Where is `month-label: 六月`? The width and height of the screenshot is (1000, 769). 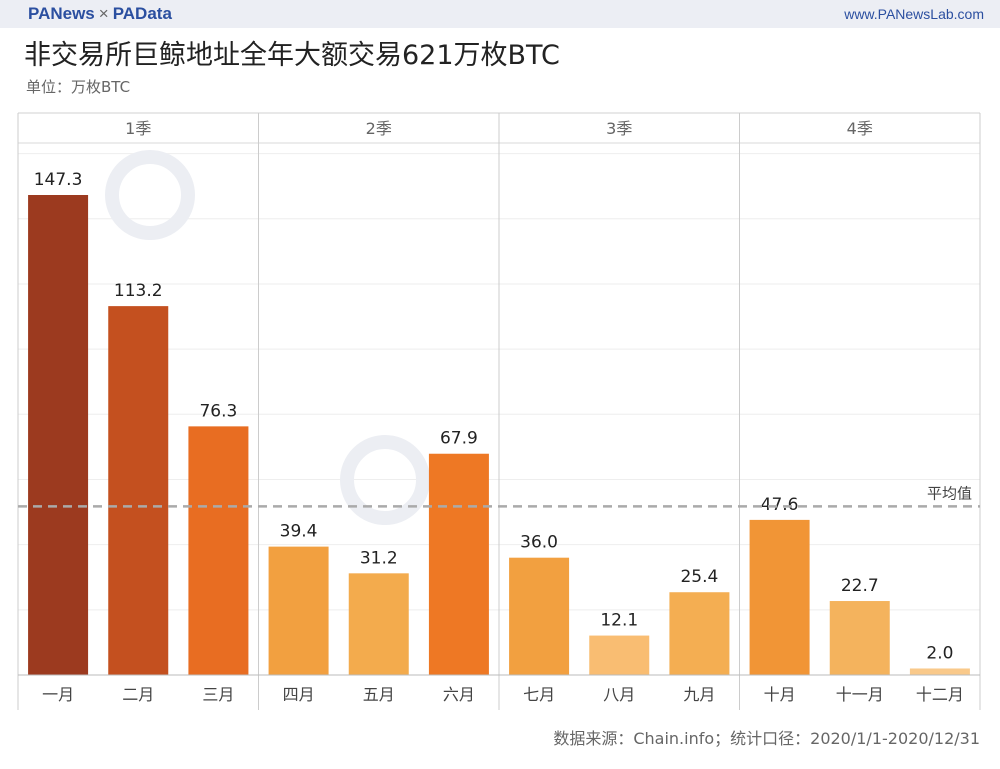
month-label: 六月 is located at coordinates (459, 694).